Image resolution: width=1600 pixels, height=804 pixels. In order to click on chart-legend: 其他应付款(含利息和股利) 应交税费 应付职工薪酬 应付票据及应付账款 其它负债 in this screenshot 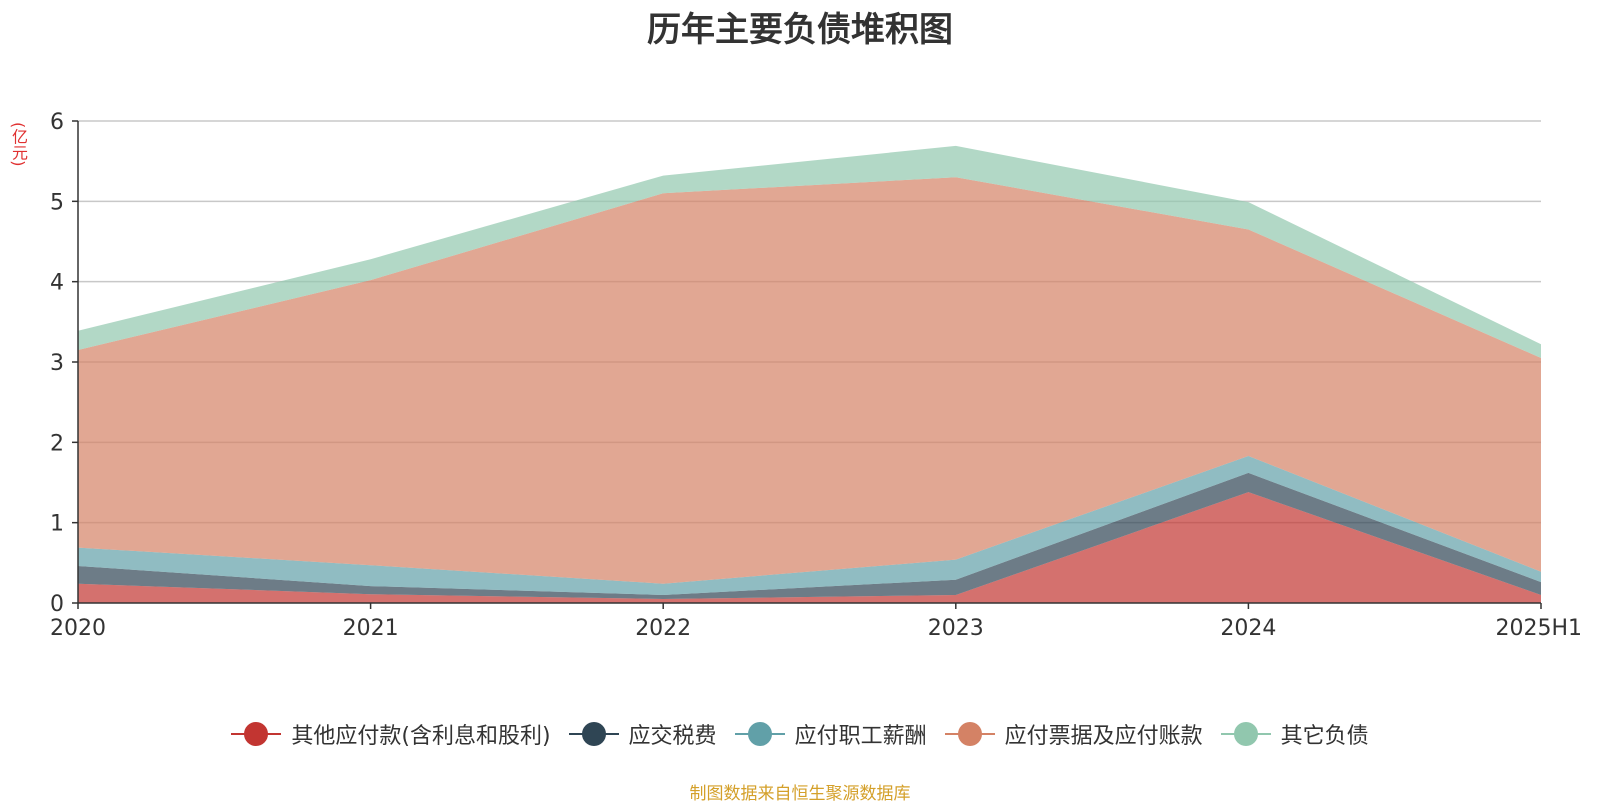, I will do `click(800, 734)`.